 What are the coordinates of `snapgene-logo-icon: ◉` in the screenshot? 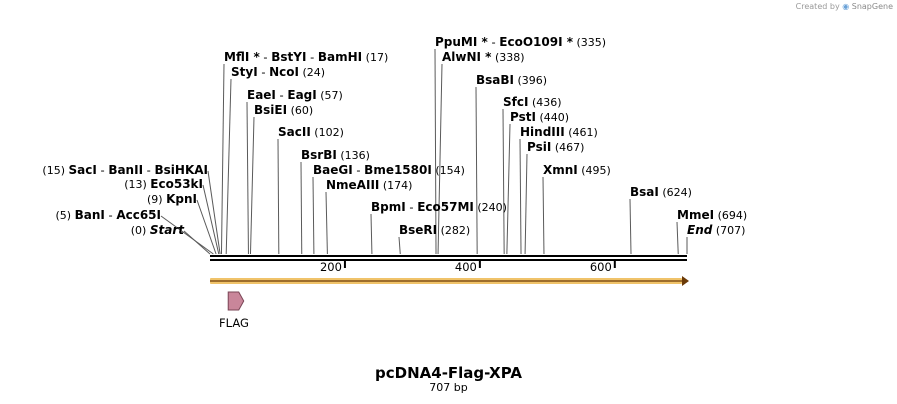 It's located at (846, 6).